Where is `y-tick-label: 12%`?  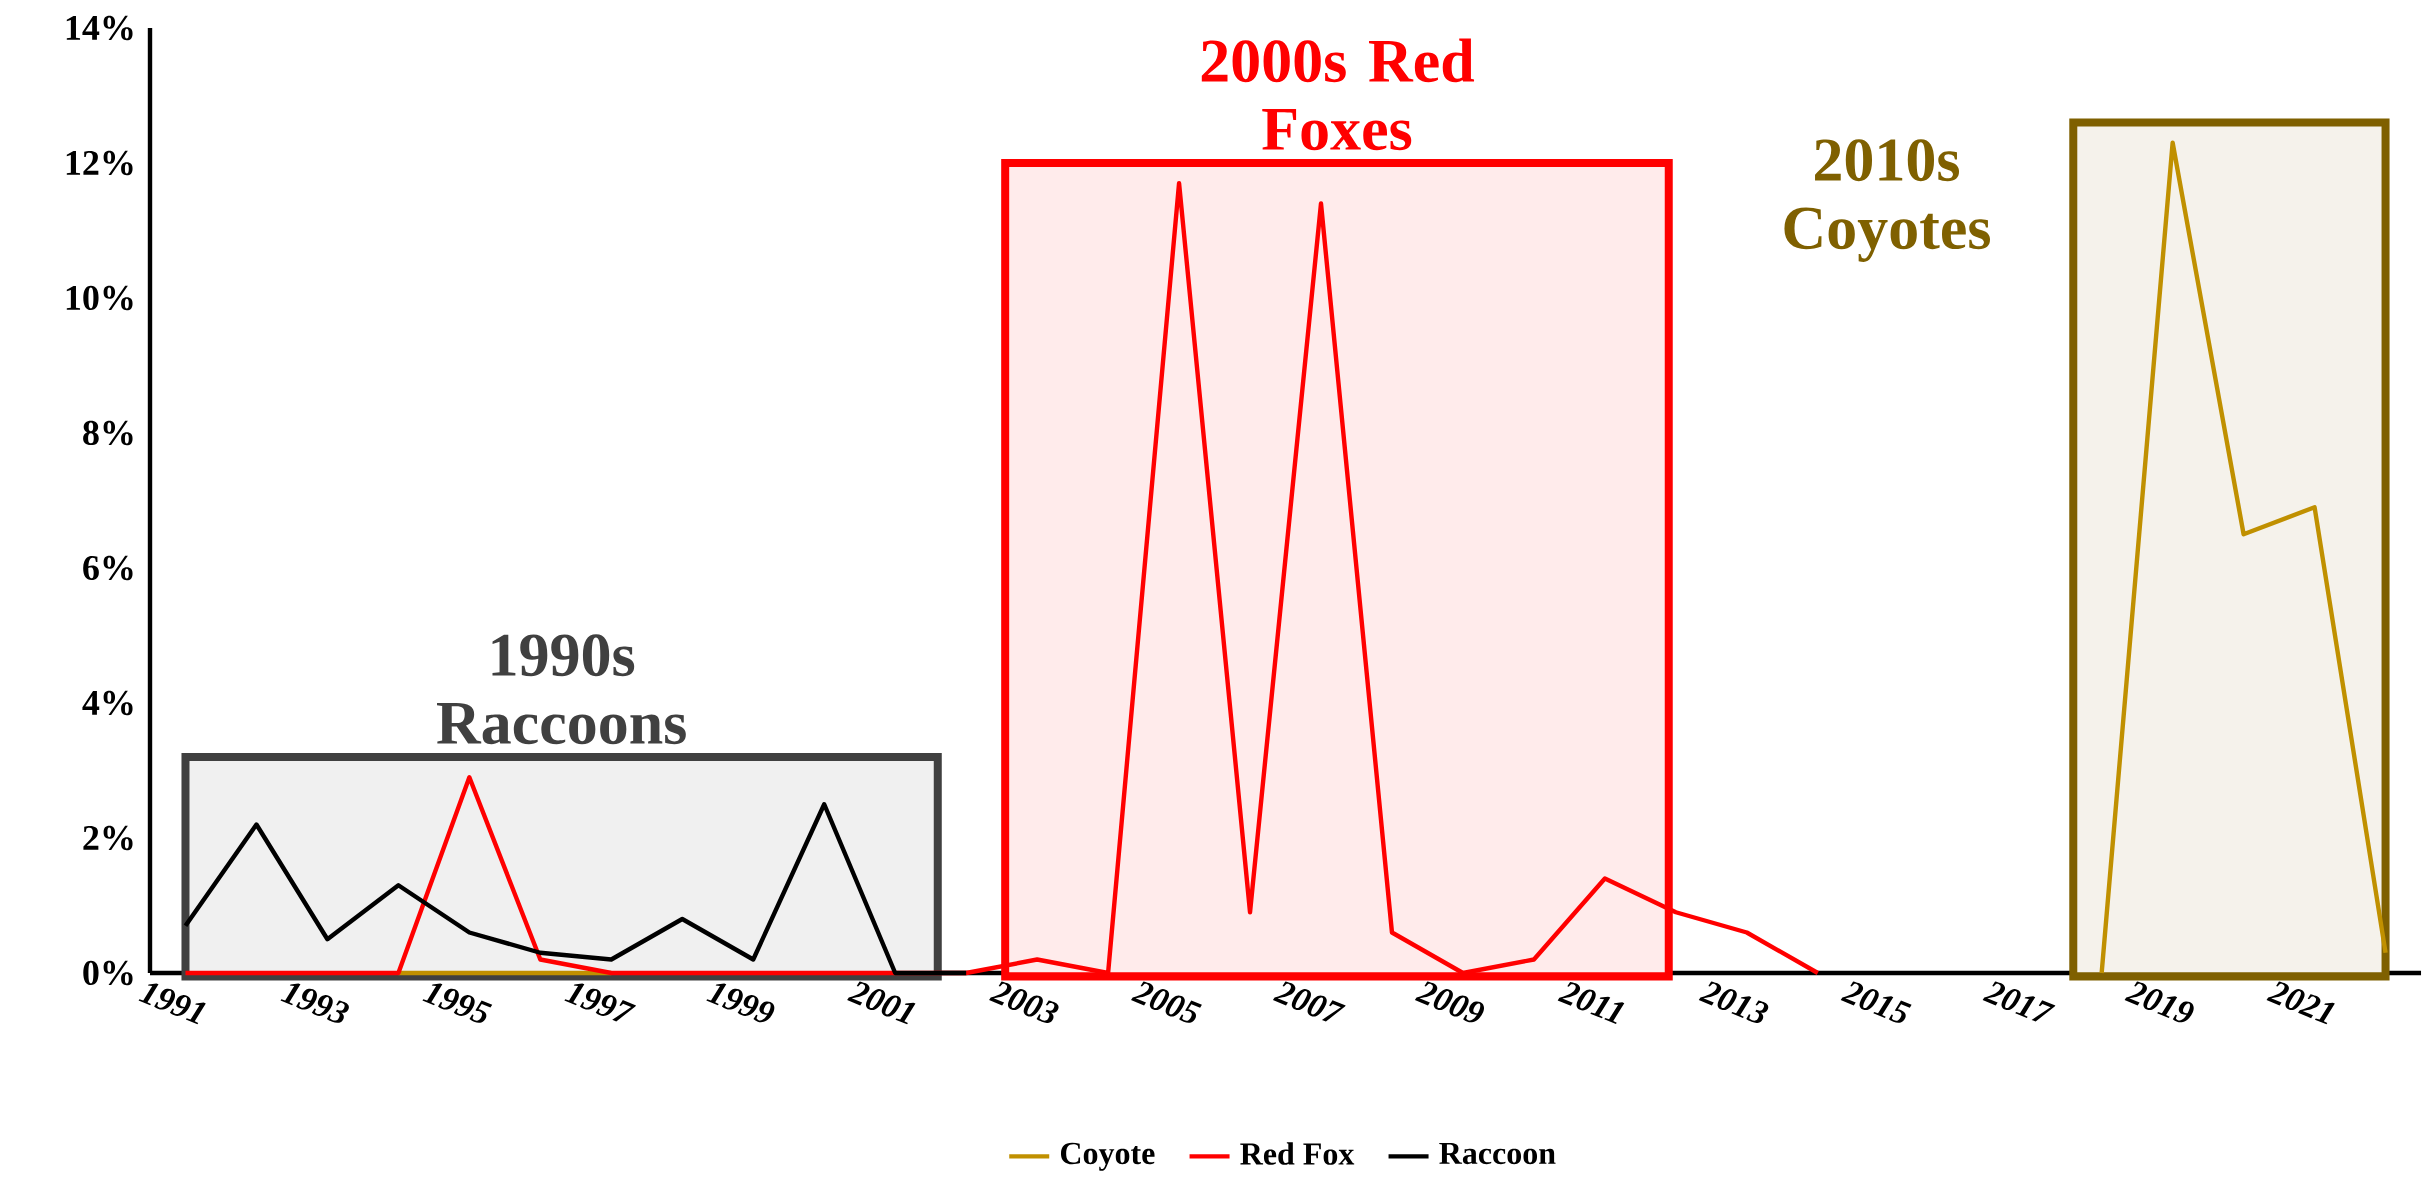
y-tick-label: 12% is located at coordinates (99, 163).